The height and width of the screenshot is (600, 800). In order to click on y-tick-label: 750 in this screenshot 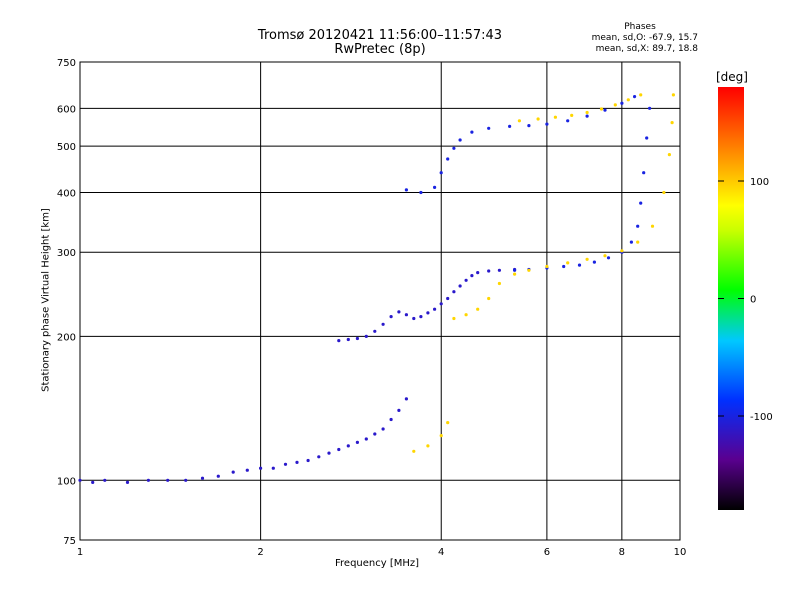, I will do `click(66, 63)`.